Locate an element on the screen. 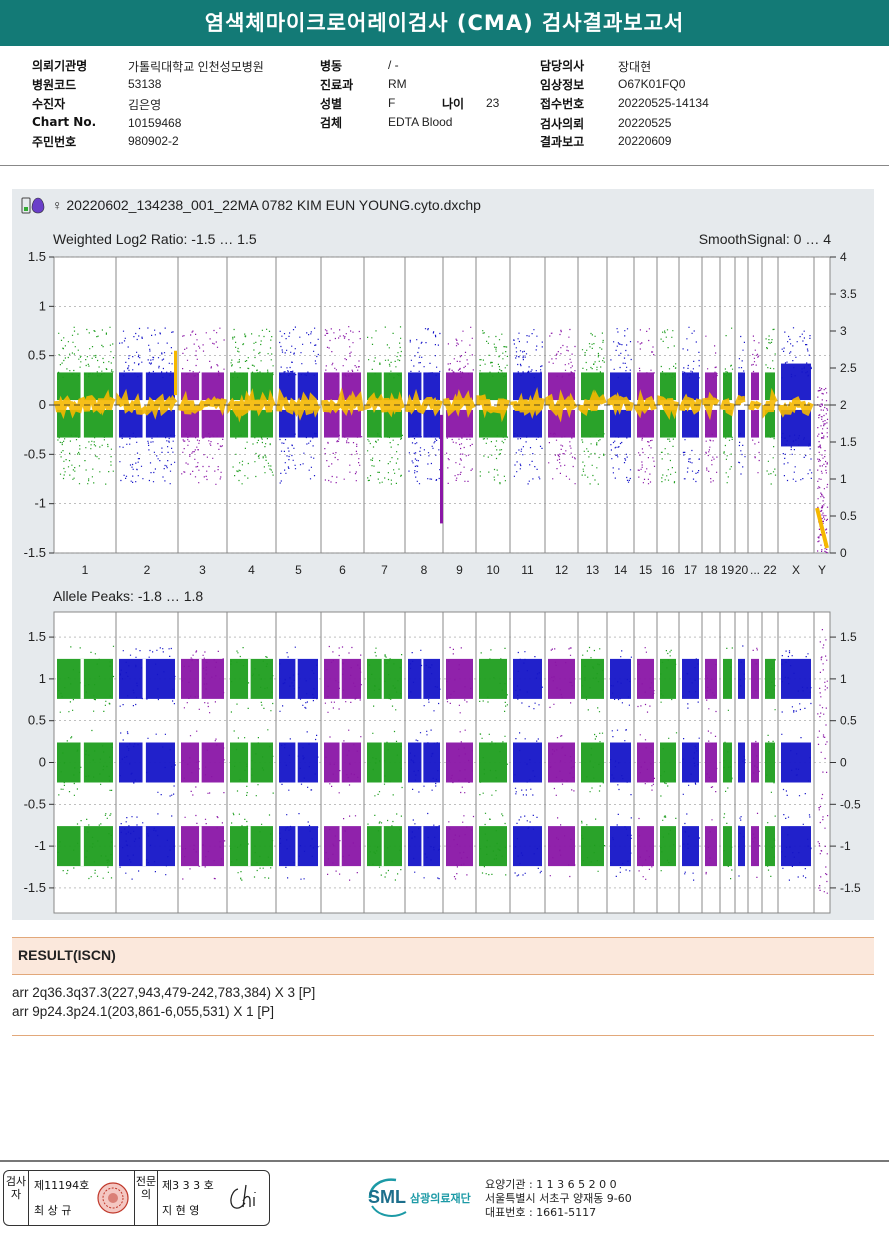 The image size is (889, 1235). info-label: 검체 is located at coordinates (331, 123).